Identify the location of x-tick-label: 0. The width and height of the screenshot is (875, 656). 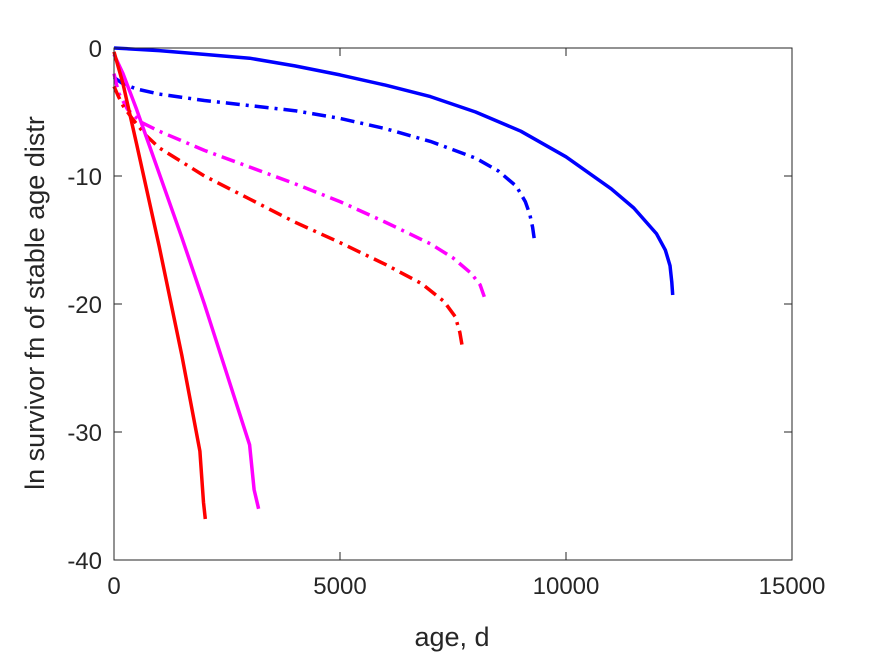
(113, 586).